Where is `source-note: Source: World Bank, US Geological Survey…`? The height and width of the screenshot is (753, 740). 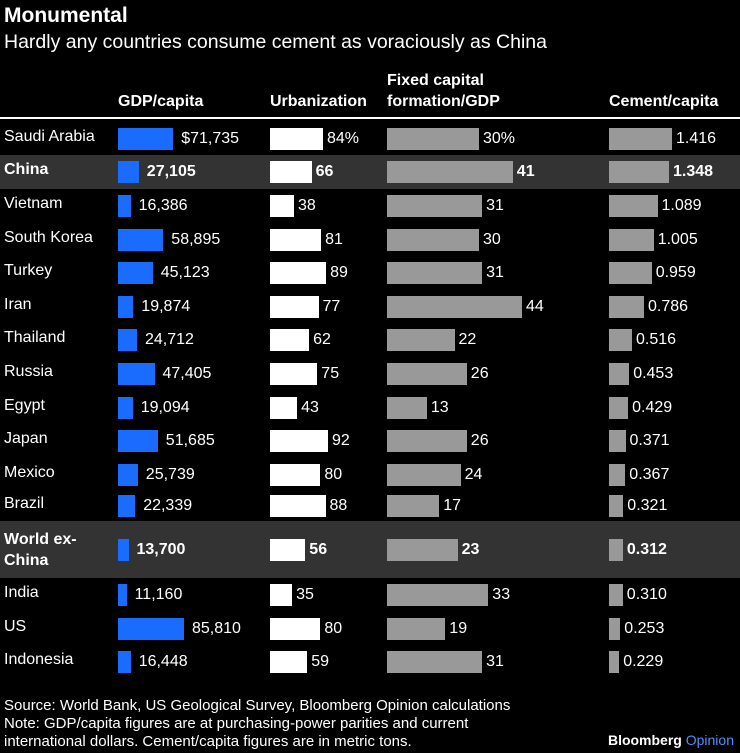
source-note: Source: World Bank, US Geological Survey… is located at coordinates (257, 705).